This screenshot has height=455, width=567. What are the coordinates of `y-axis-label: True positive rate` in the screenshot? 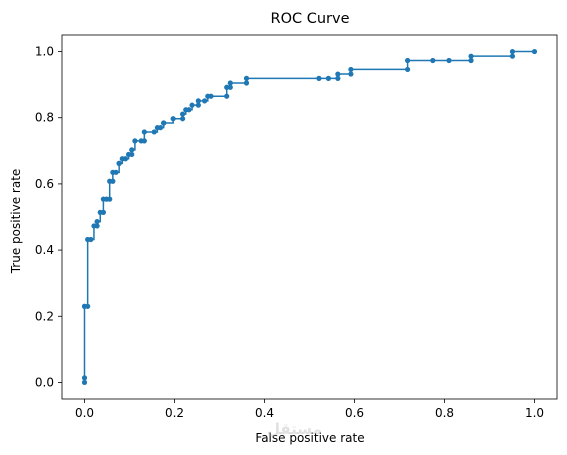 It's located at (16, 222).